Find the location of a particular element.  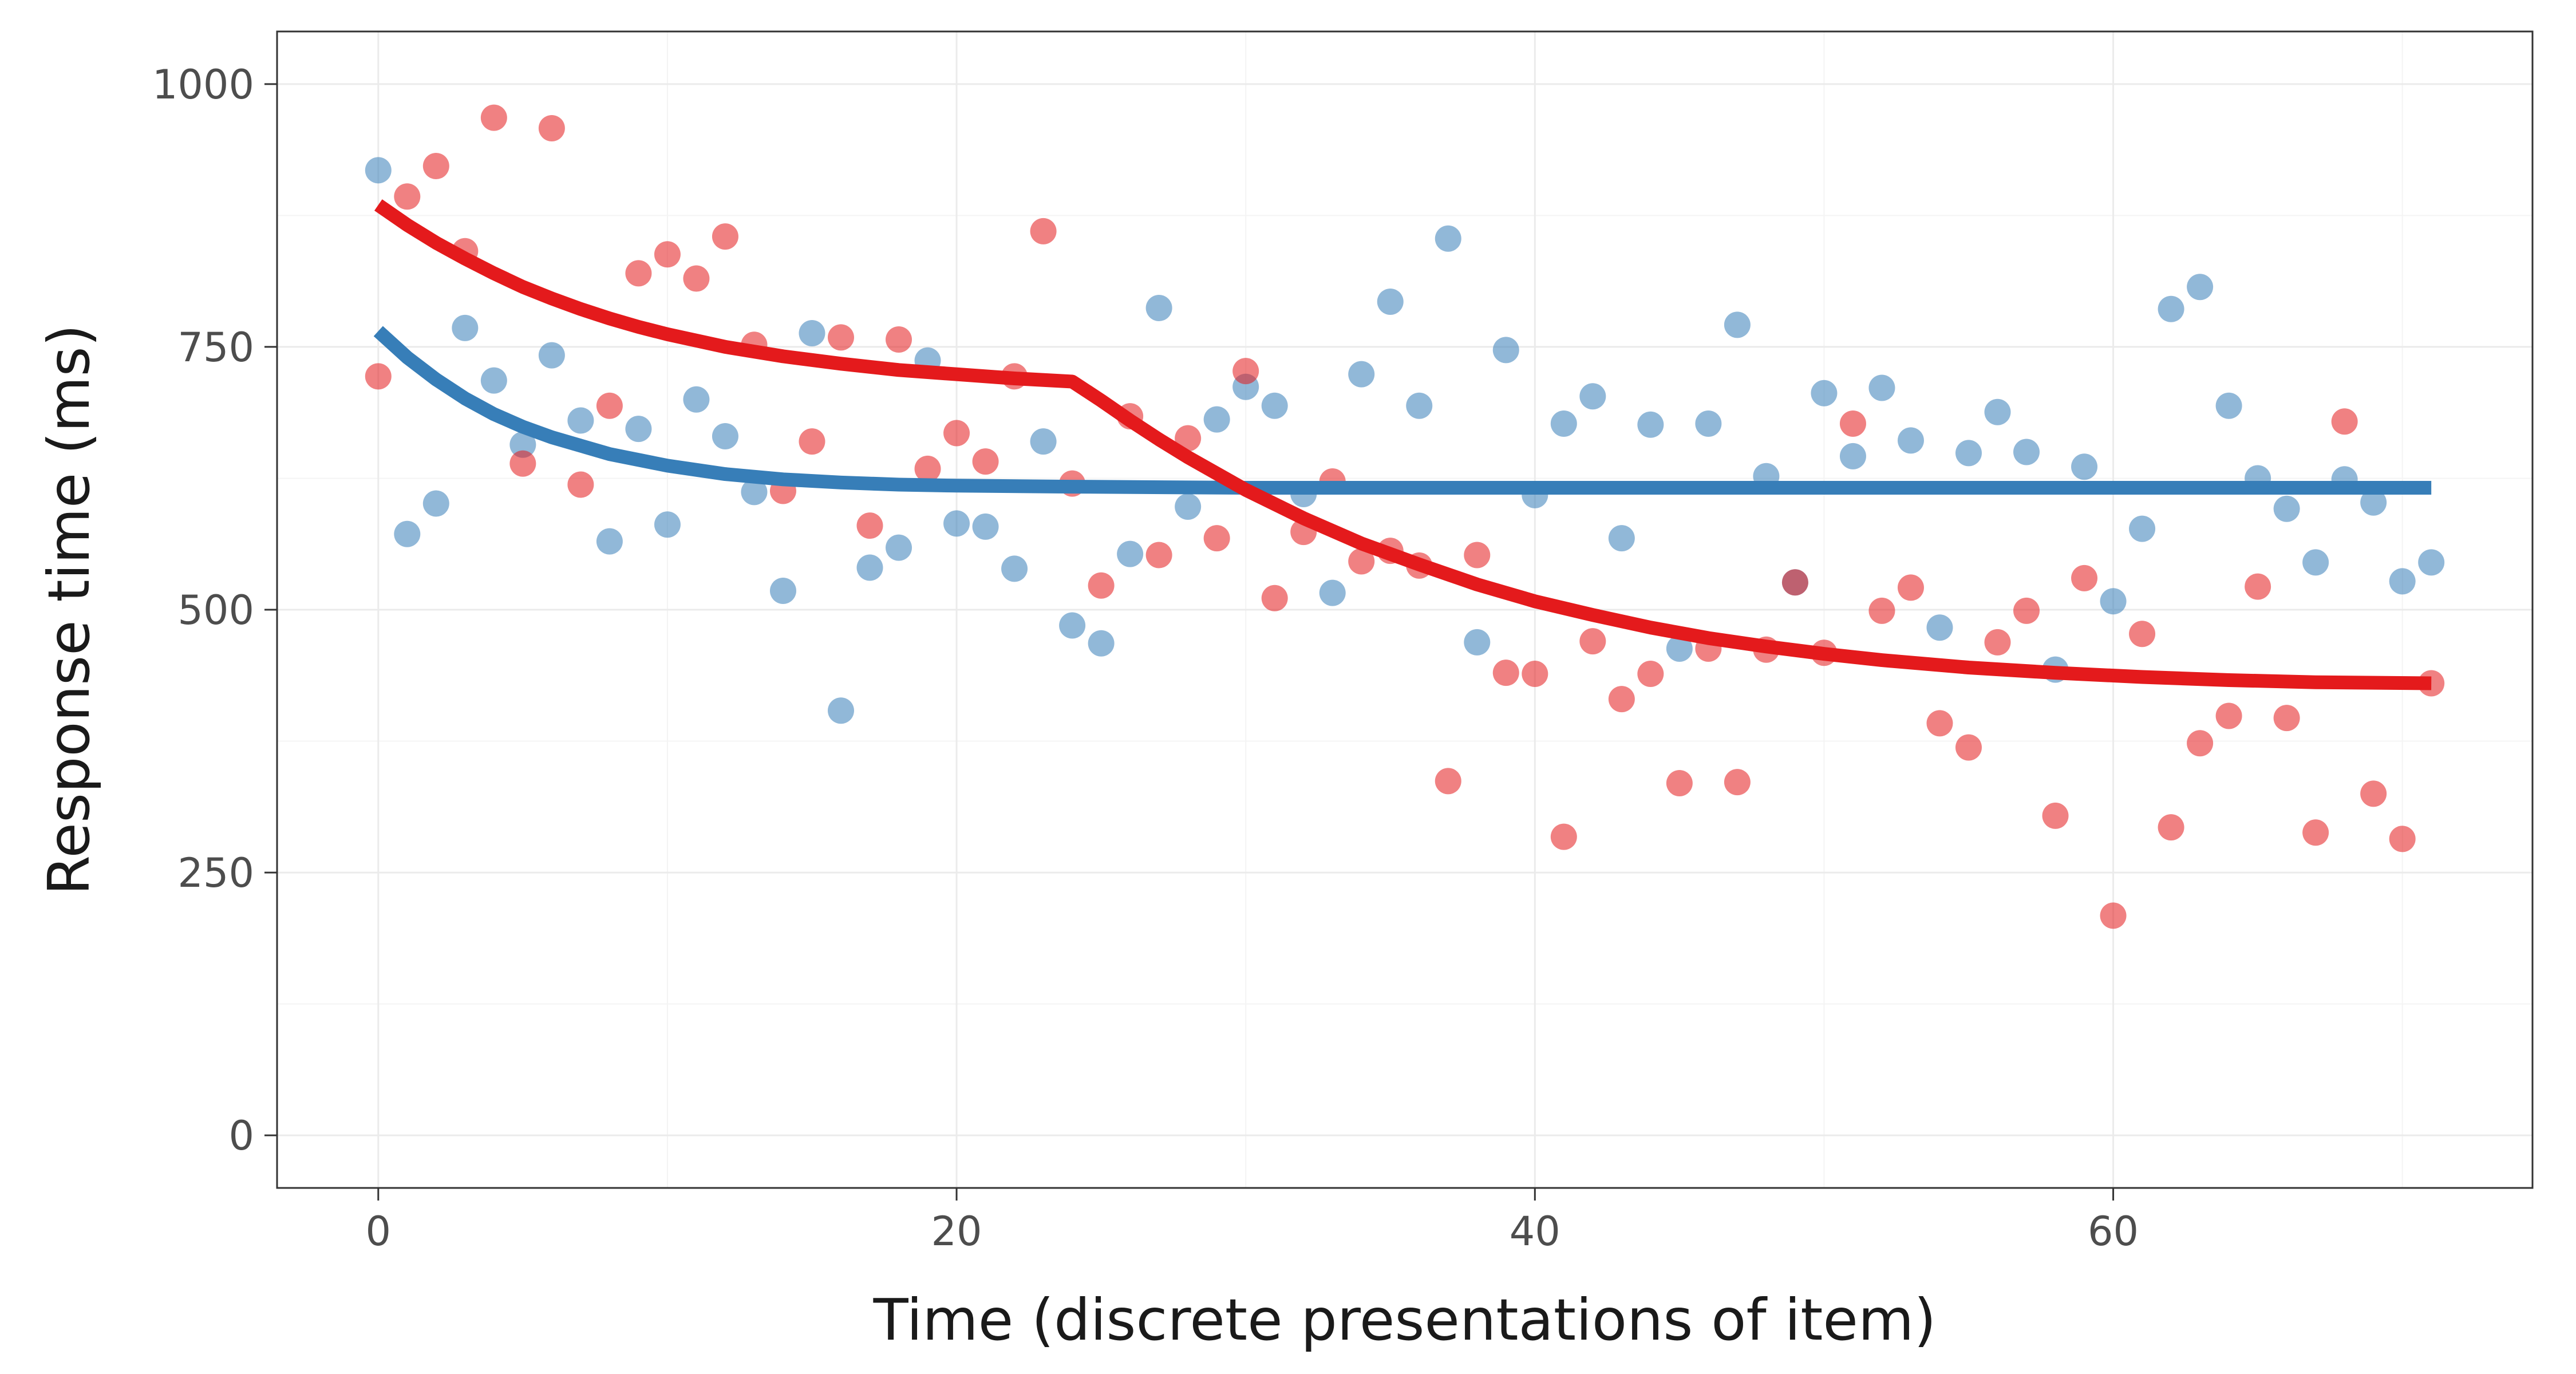

y-tick-label: 0 is located at coordinates (241, 1135).